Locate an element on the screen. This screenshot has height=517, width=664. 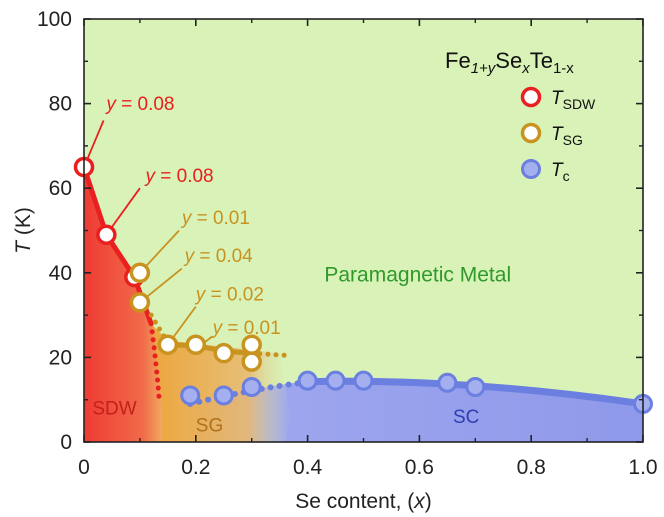
y-tick-label: 20 is located at coordinates (60, 357).